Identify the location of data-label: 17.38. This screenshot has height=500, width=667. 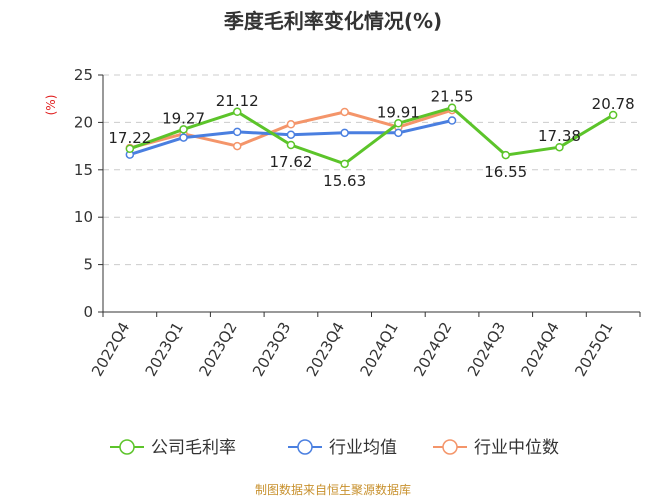
(559, 136).